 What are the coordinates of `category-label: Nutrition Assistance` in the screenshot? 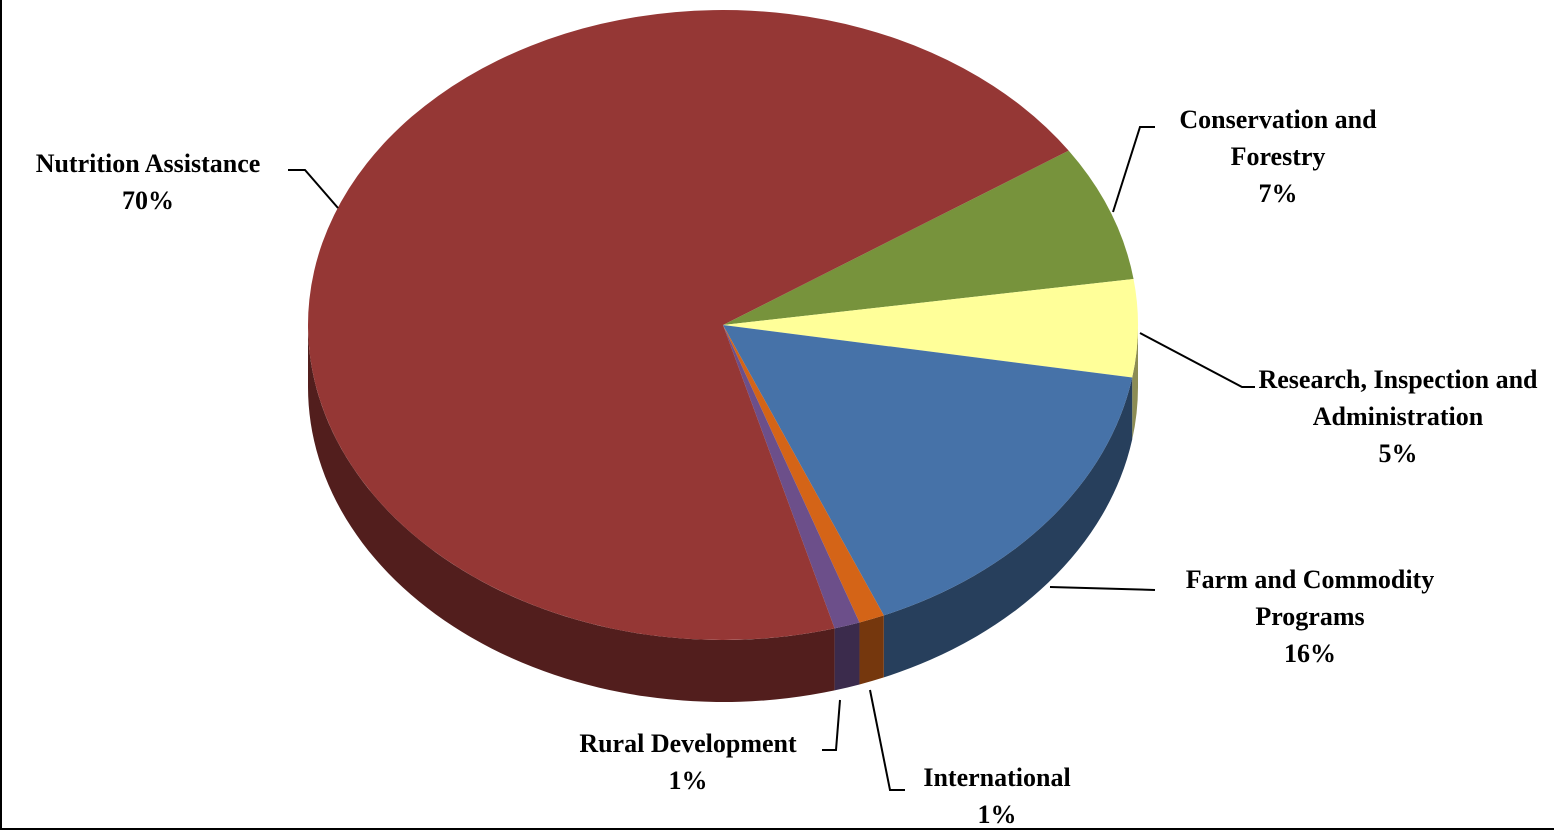 It's located at (148, 163).